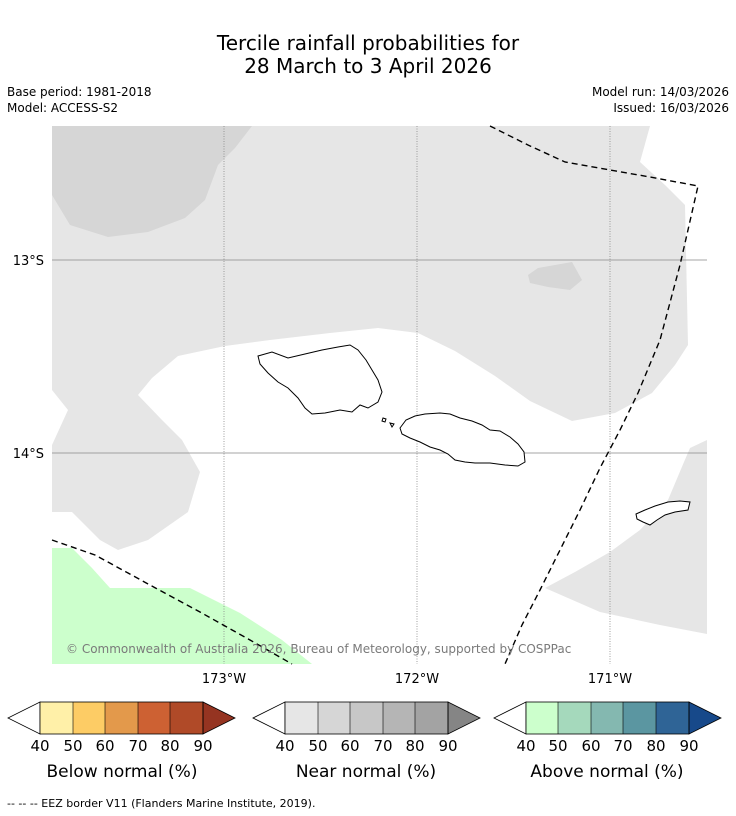  Describe the element at coordinates (671, 108) in the screenshot. I see `issued-date: Issued: 16/03/2026` at that location.